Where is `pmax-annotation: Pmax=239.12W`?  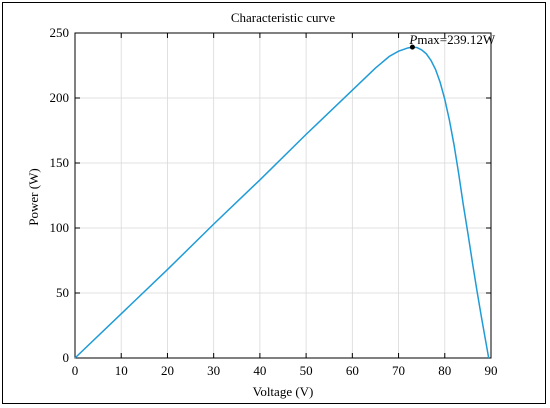
pmax-annotation: Pmax=239.12W is located at coordinates (451, 39).